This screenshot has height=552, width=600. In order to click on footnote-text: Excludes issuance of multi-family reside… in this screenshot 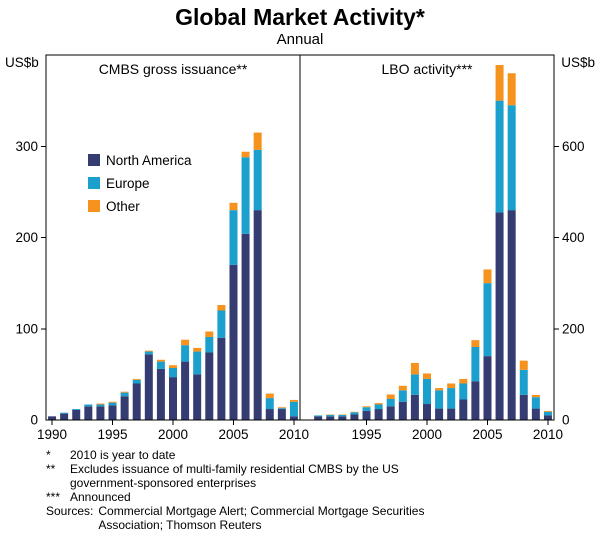, I will do `click(234, 476)`.